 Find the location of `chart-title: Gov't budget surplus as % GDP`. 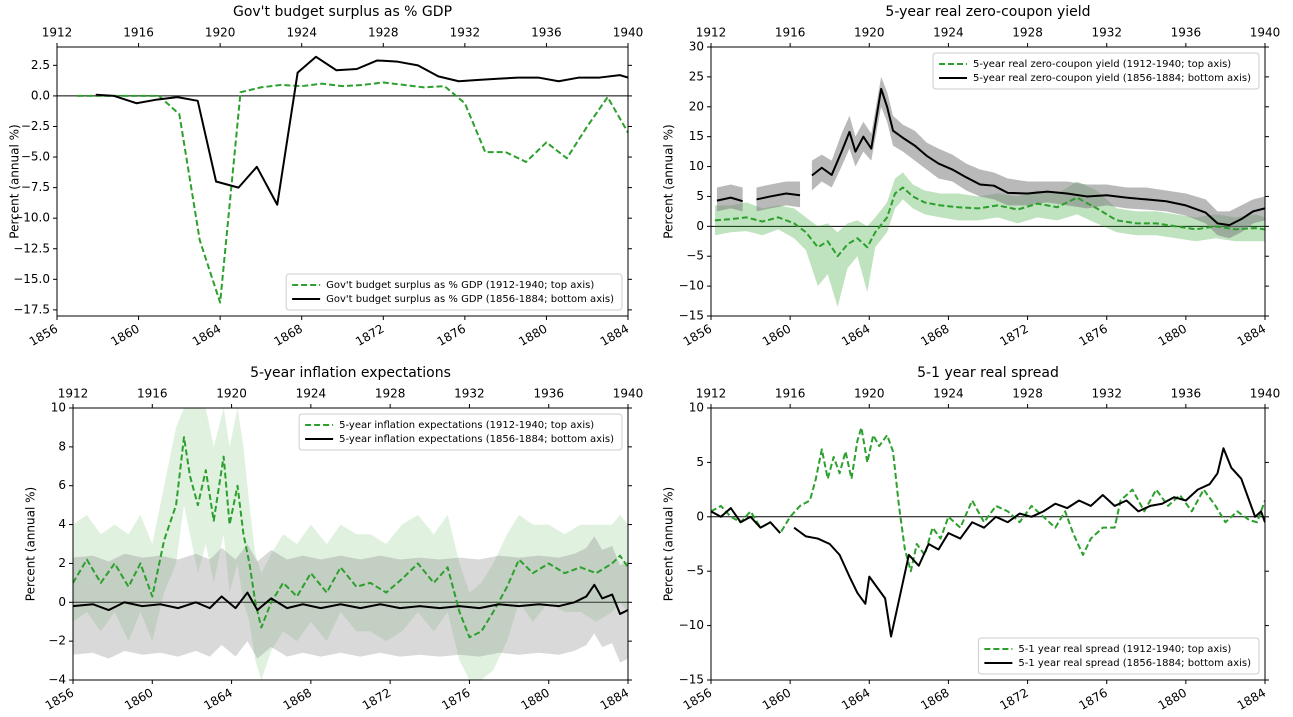

chart-title: Gov't budget surplus as % GDP is located at coordinates (342, 12).